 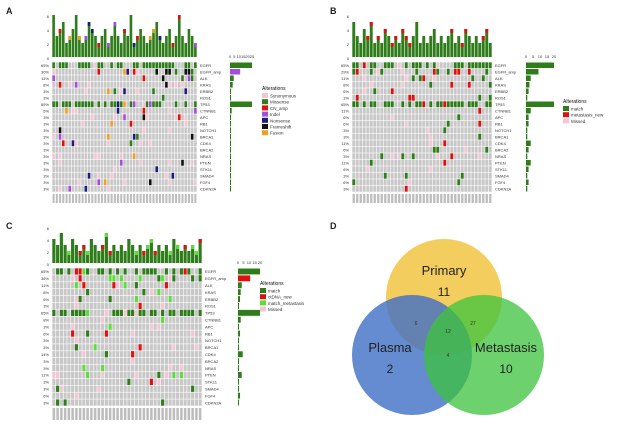 I want to click on row-percent: 3%, so click(x=46, y=117).